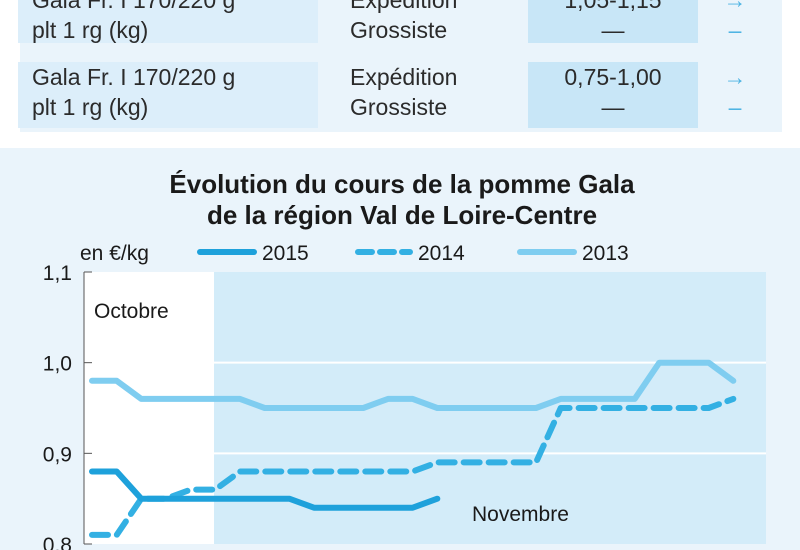 Image resolution: width=800 pixels, height=550 pixels. Describe the element at coordinates (57, 542) in the screenshot. I see `y-tick-label: 0,8` at that location.